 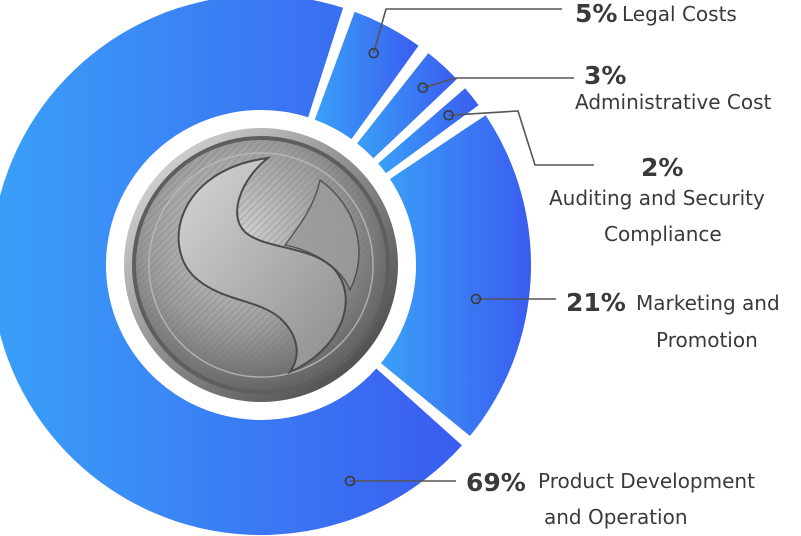 What do you see at coordinates (646, 481) in the screenshot?
I see `slice-label-4-line-0: Product Development` at bounding box center [646, 481].